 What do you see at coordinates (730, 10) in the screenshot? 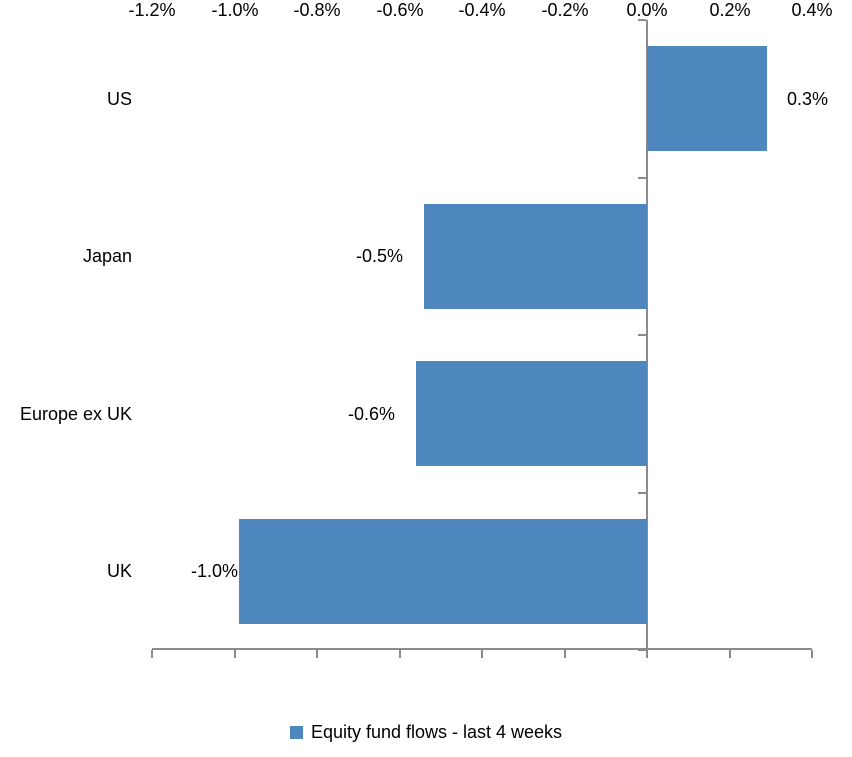
I see `x-tick-label: 0.2%` at bounding box center [730, 10].